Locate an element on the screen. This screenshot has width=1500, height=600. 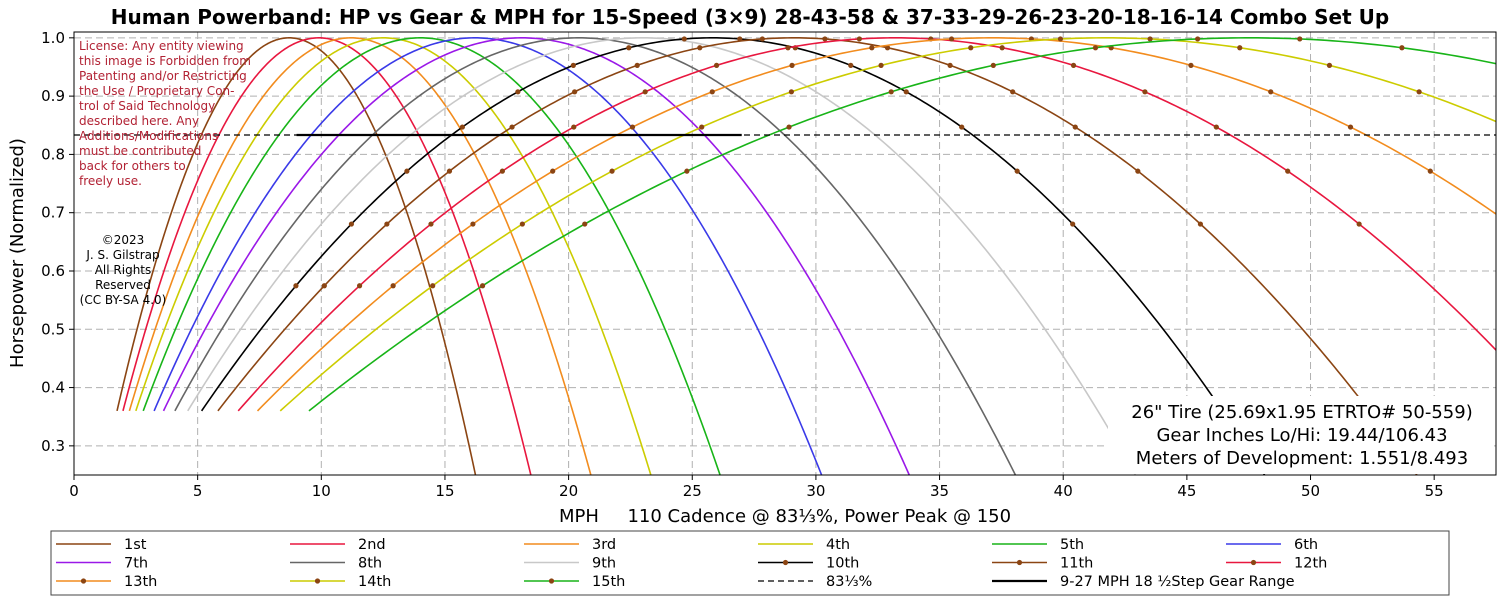
license-text-line: trol of Said Technology is located at coordinates (147, 106).